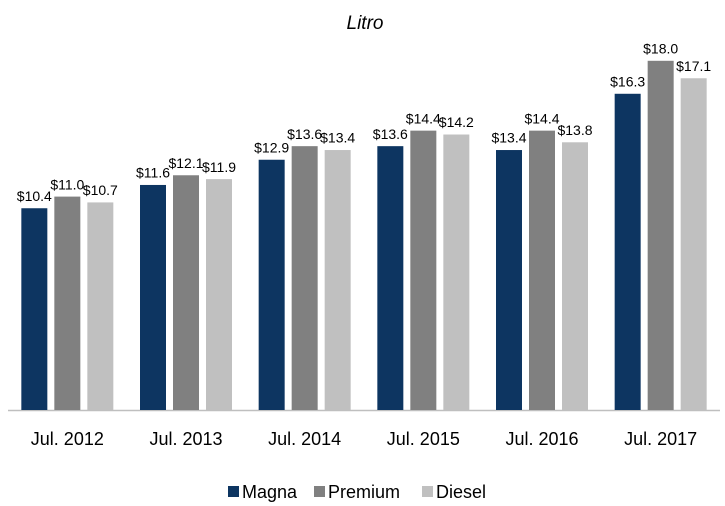  I want to click on value-label: $14.2, so click(456, 122).